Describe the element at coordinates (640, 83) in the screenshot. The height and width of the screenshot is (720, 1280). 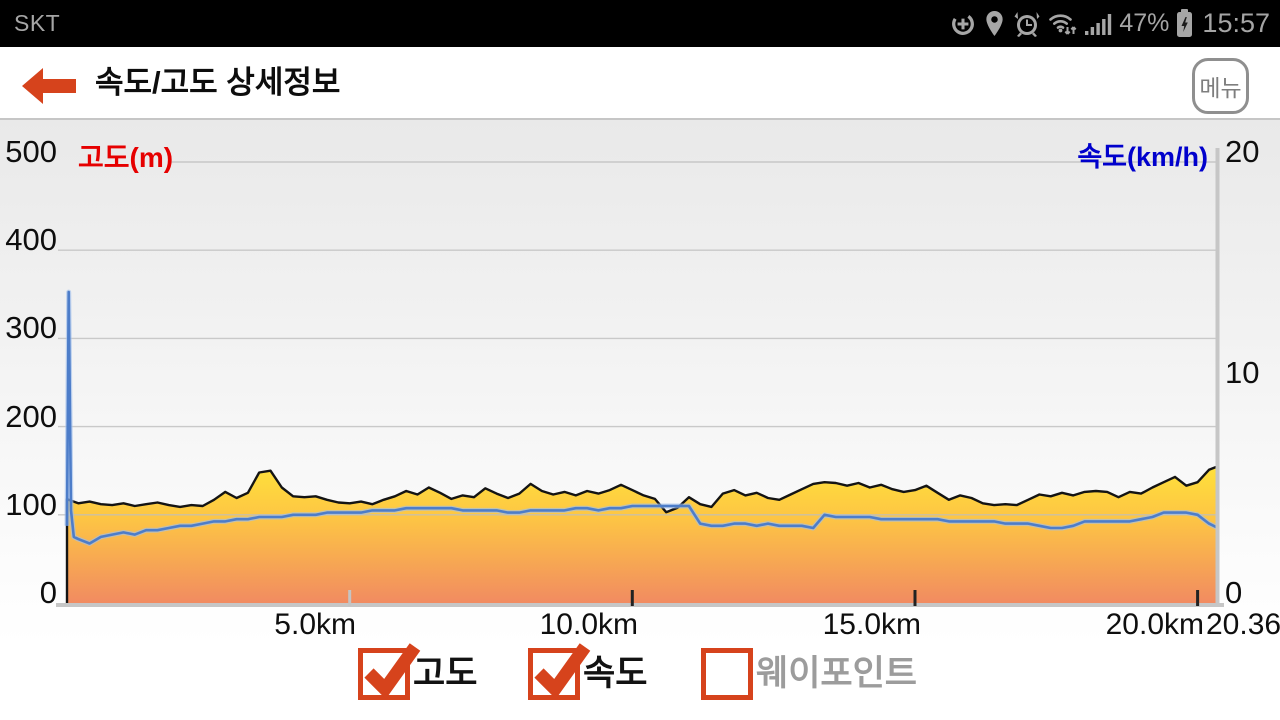
I see `app-header: 속도/고도 상세정보 메뉴` at that location.